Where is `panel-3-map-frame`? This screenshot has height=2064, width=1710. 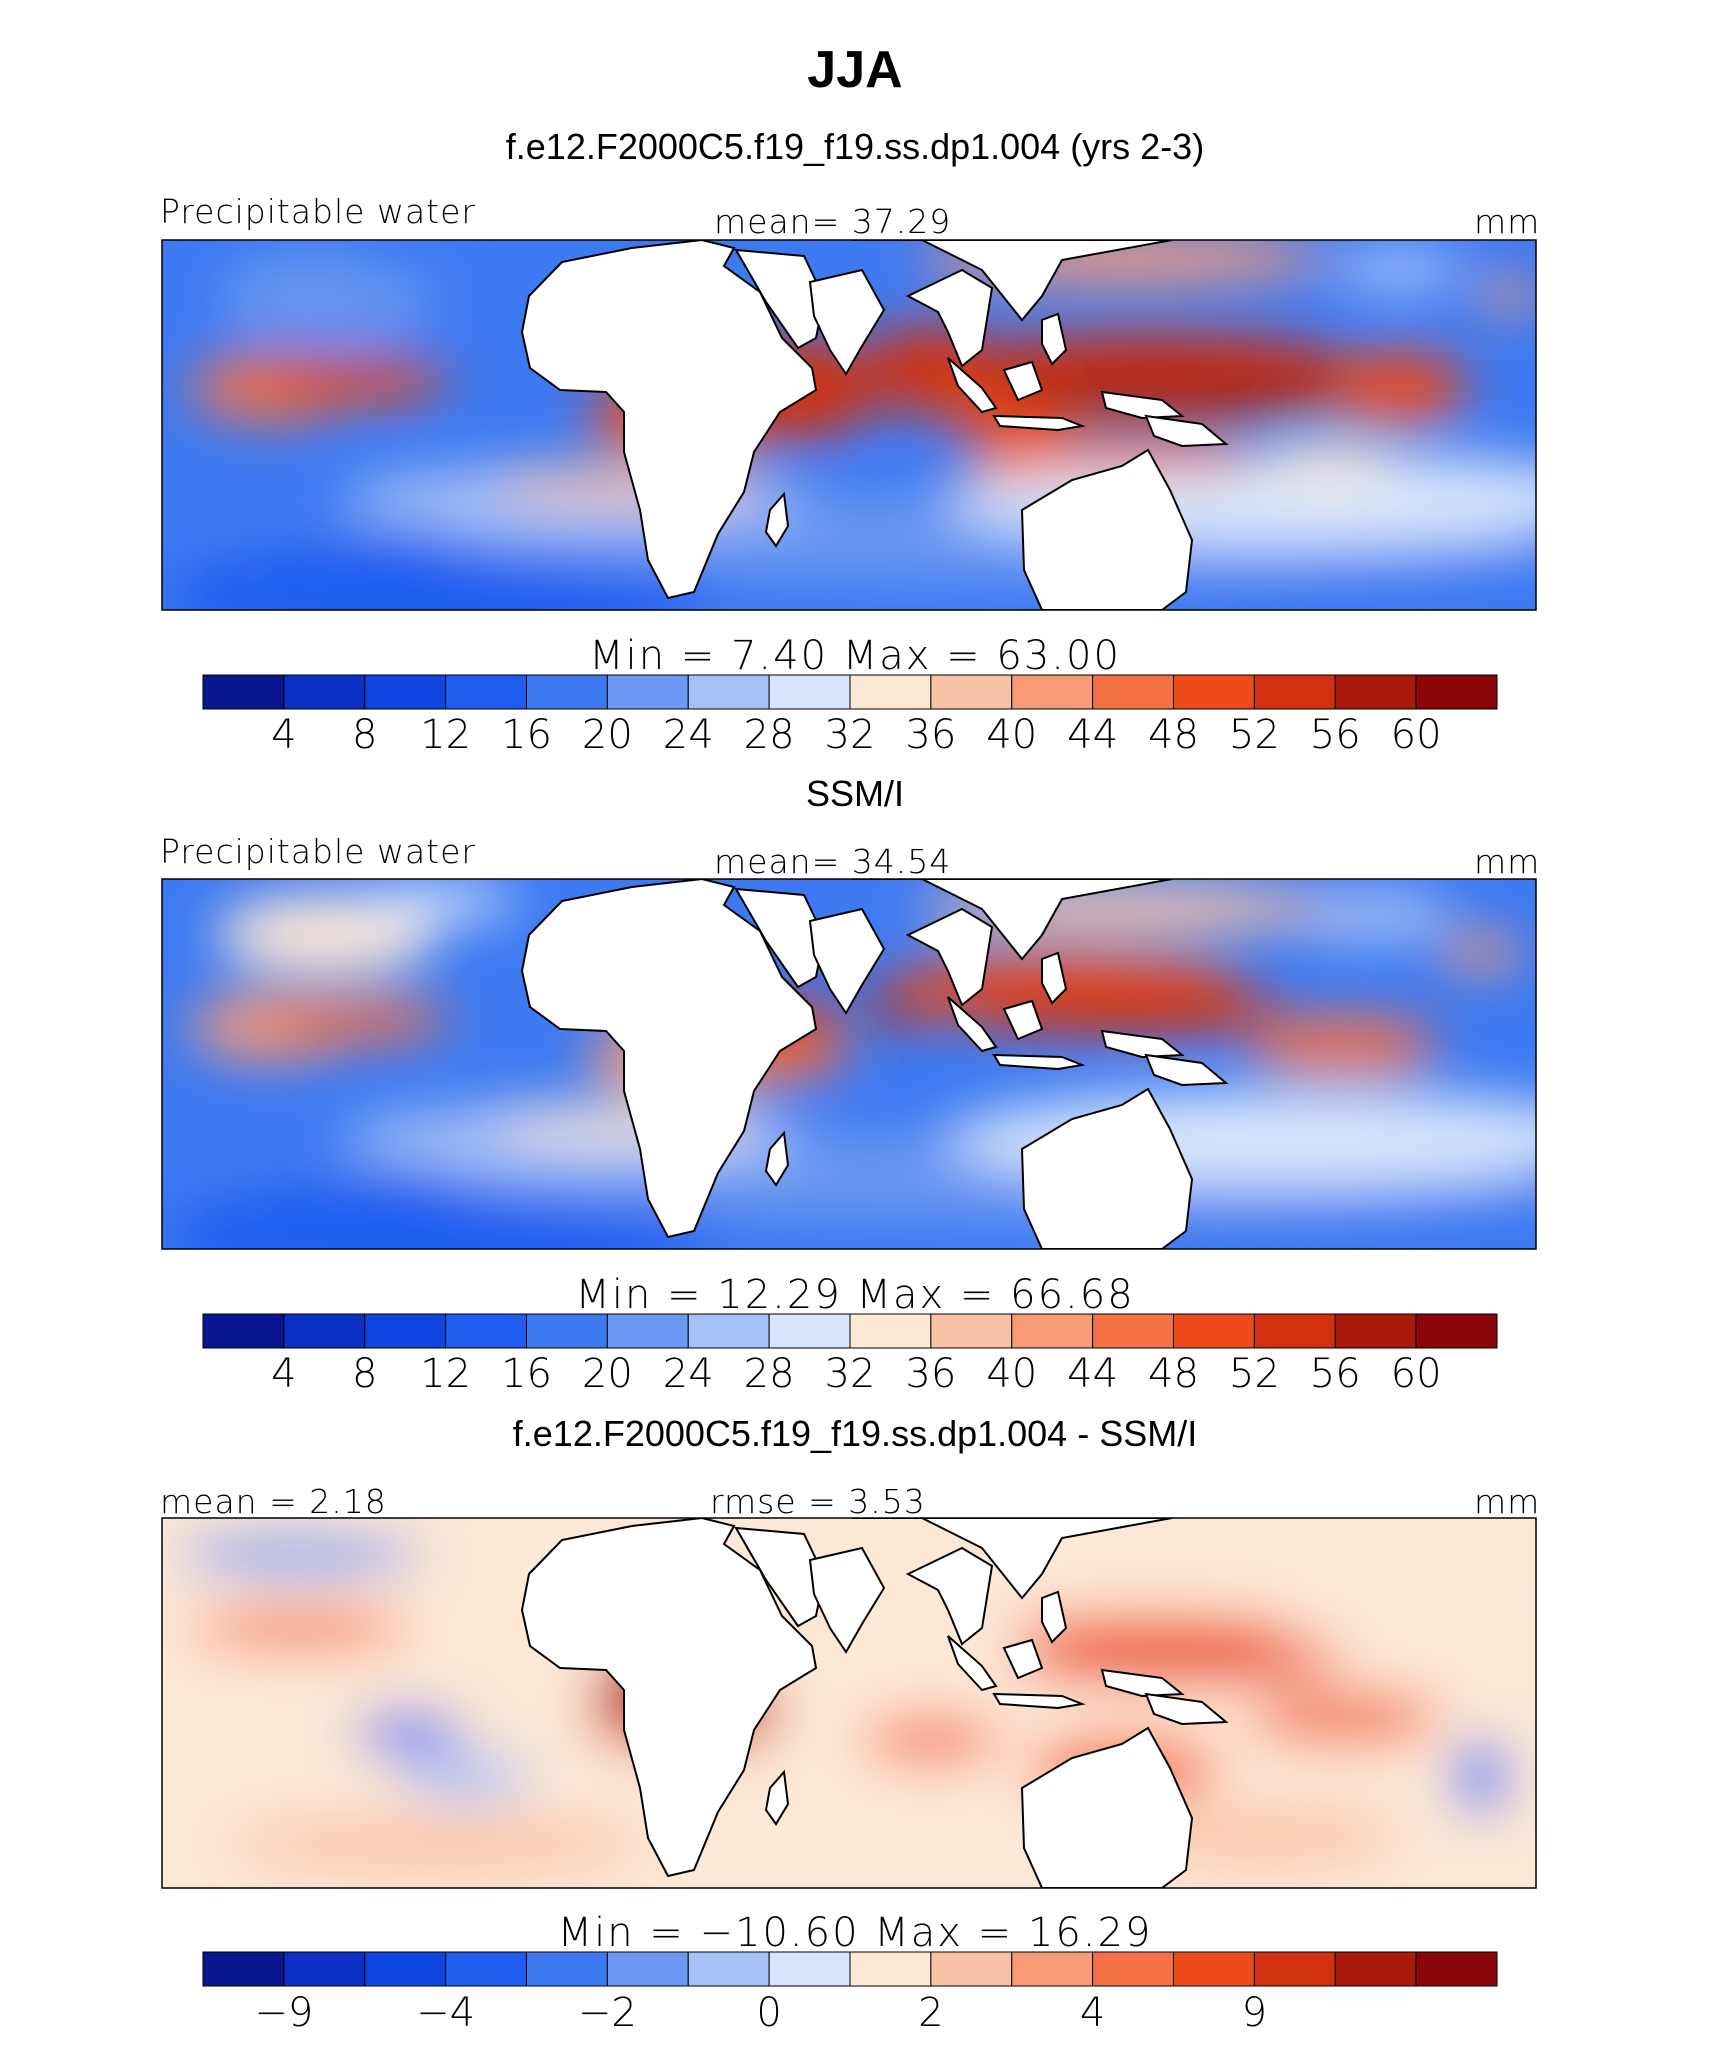
panel-3-map-frame is located at coordinates (849, 1703).